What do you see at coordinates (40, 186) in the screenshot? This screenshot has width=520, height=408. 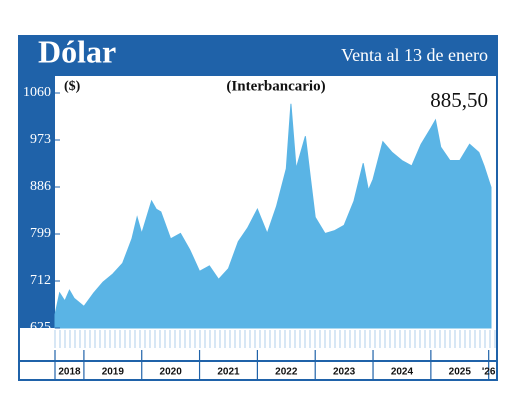 I see `y-tick-label: 886` at bounding box center [40, 186].